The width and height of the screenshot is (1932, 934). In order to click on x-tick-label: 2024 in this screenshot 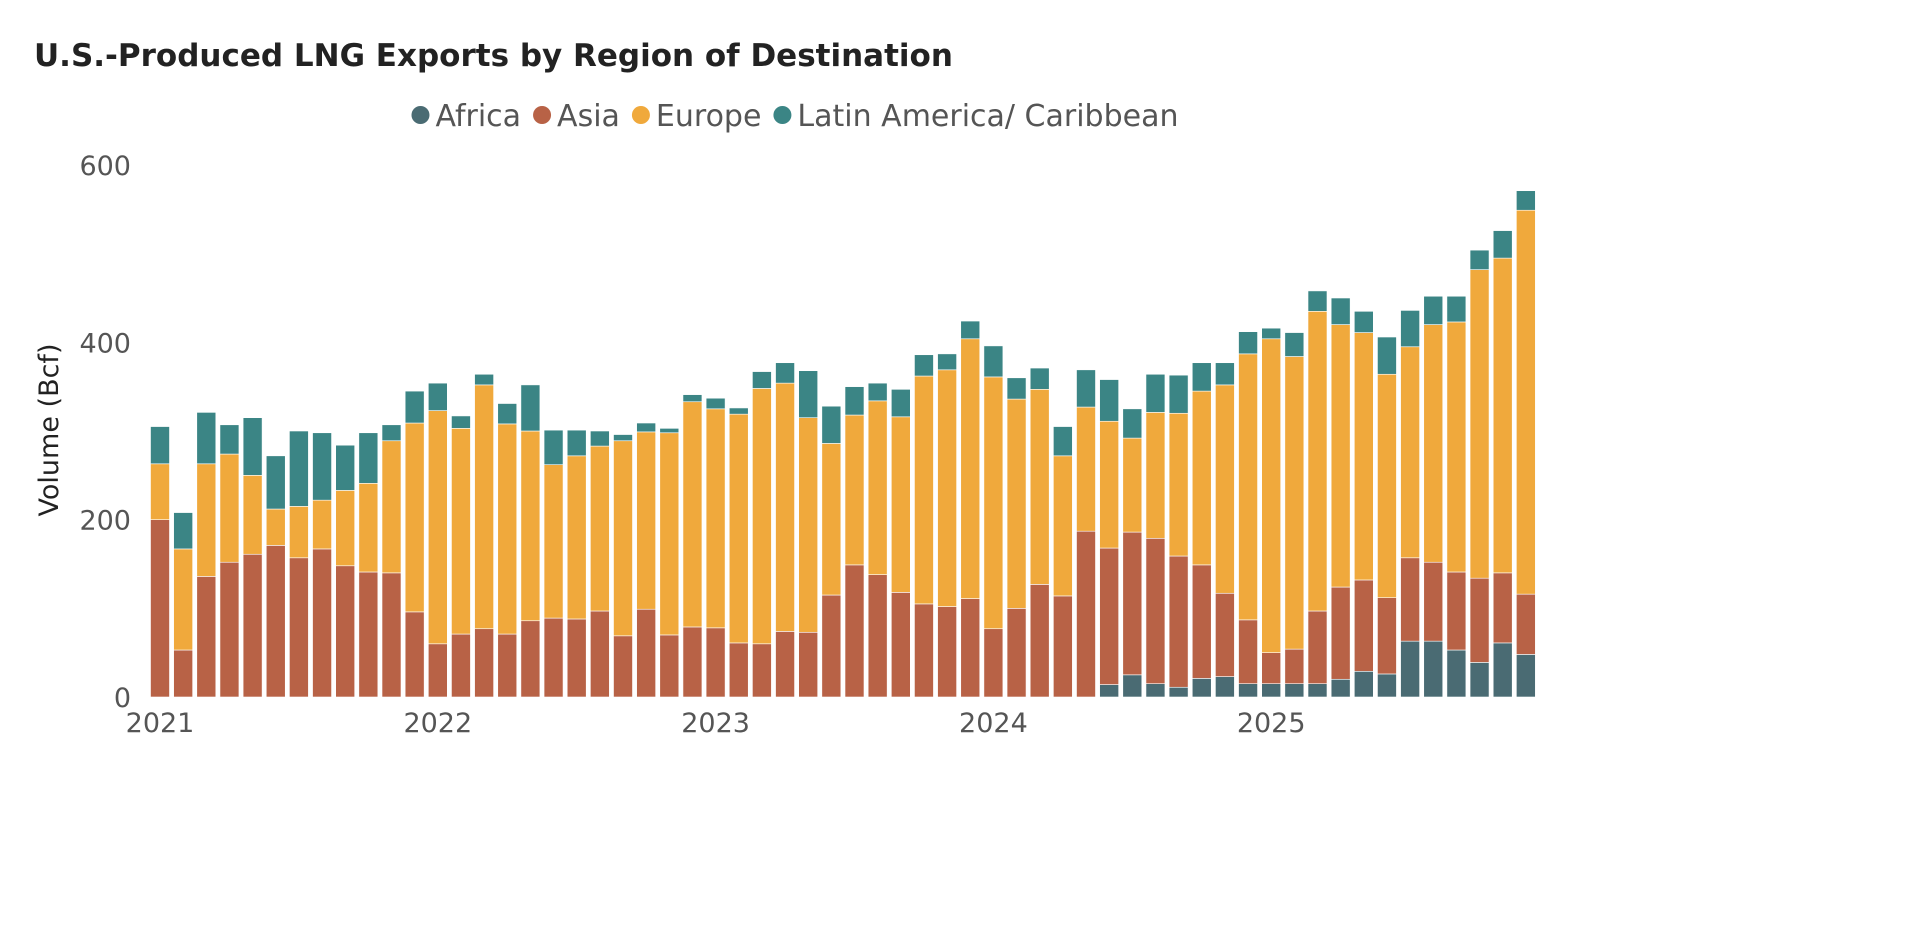, I will do `click(993, 723)`.